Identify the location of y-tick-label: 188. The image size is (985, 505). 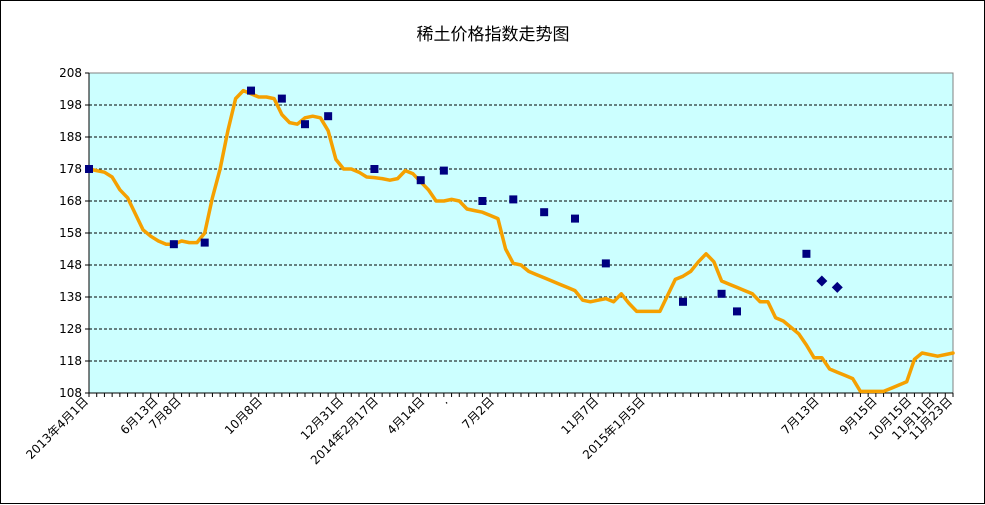
(70, 137).